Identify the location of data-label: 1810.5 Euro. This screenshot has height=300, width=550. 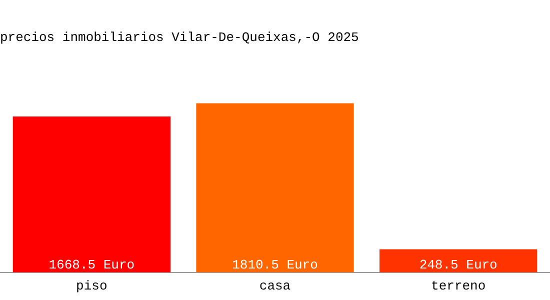
(275, 264).